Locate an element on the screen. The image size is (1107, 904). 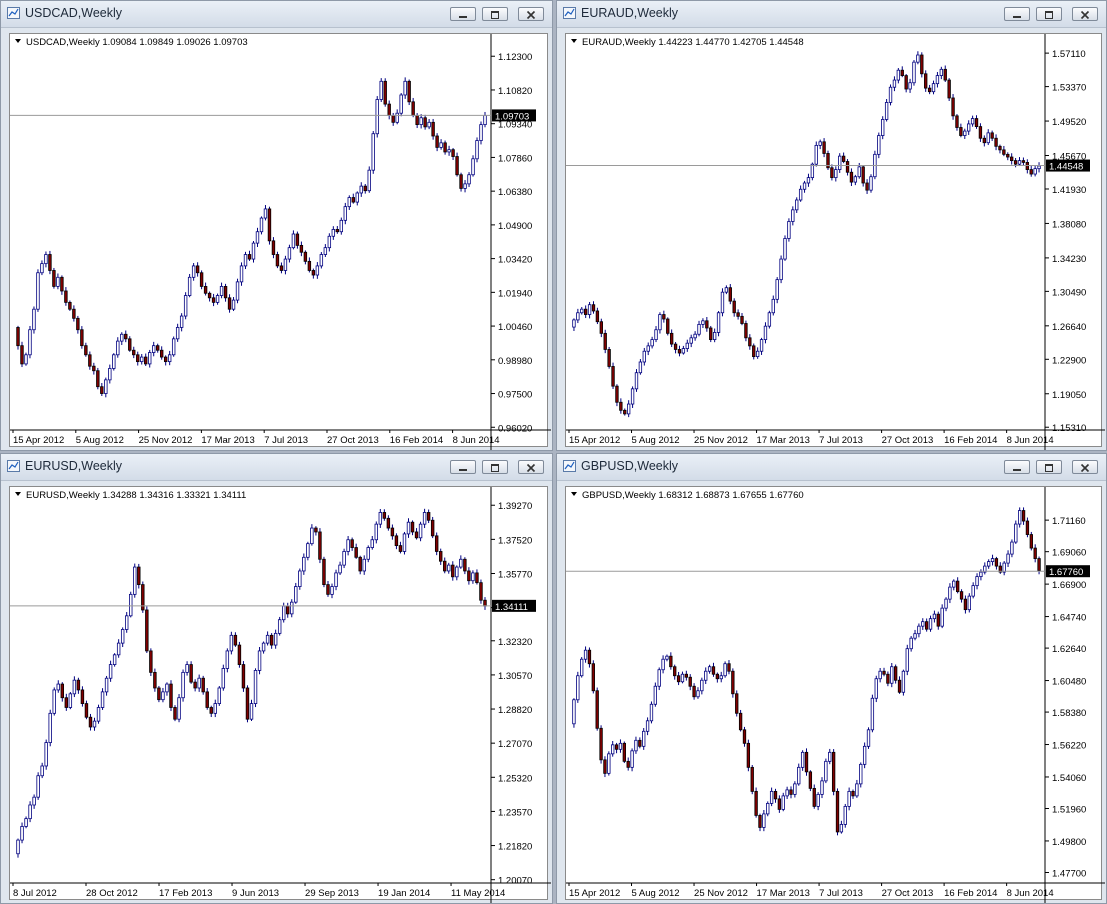
price-tick-label: 1.21820 is located at coordinates (515, 847).